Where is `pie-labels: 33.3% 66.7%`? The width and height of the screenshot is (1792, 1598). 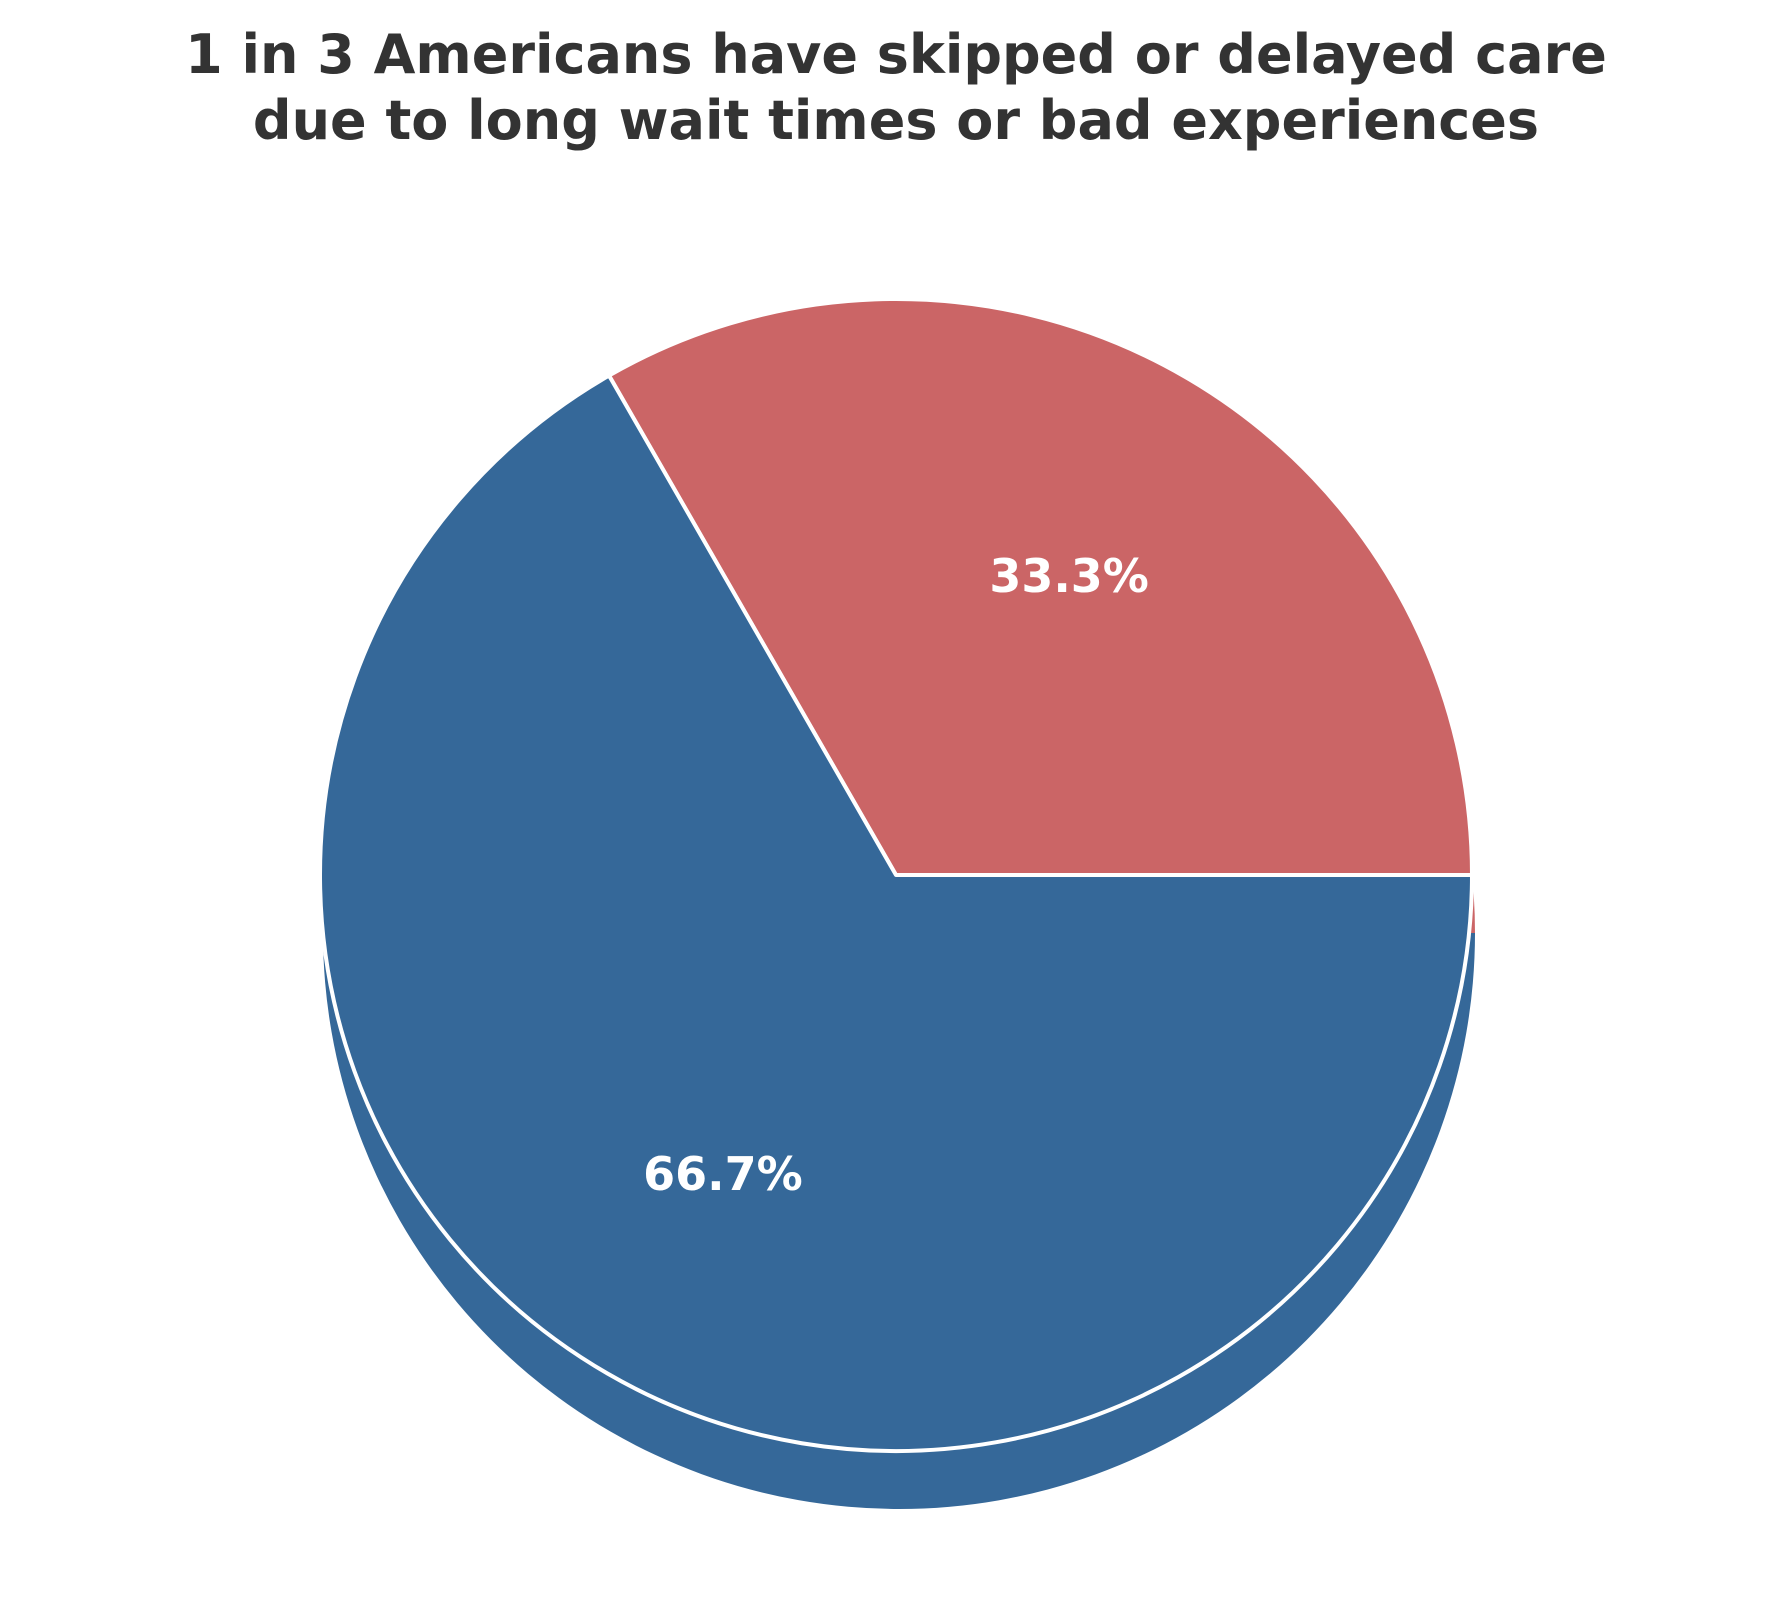
pie-labels: 33.3% 66.7% is located at coordinates (896, 875).